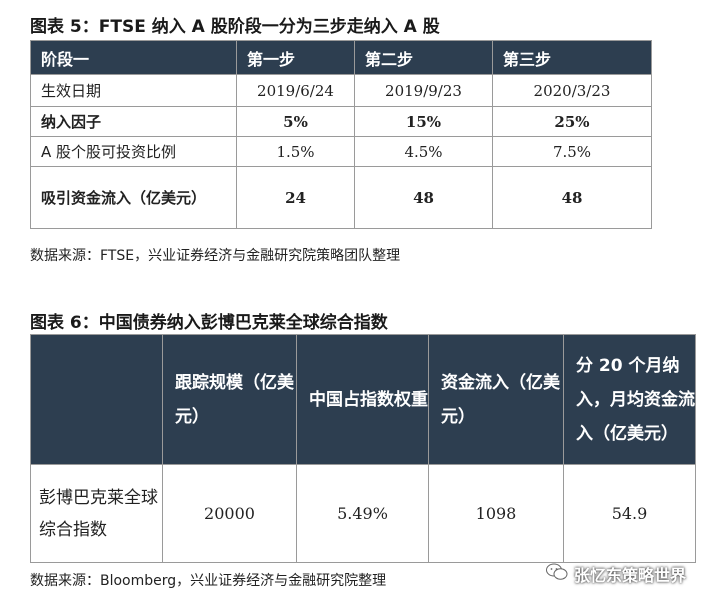 The width and height of the screenshot is (721, 606). Describe the element at coordinates (133, 57) in the screenshot. I see `header-phase: 阶段一` at that location.